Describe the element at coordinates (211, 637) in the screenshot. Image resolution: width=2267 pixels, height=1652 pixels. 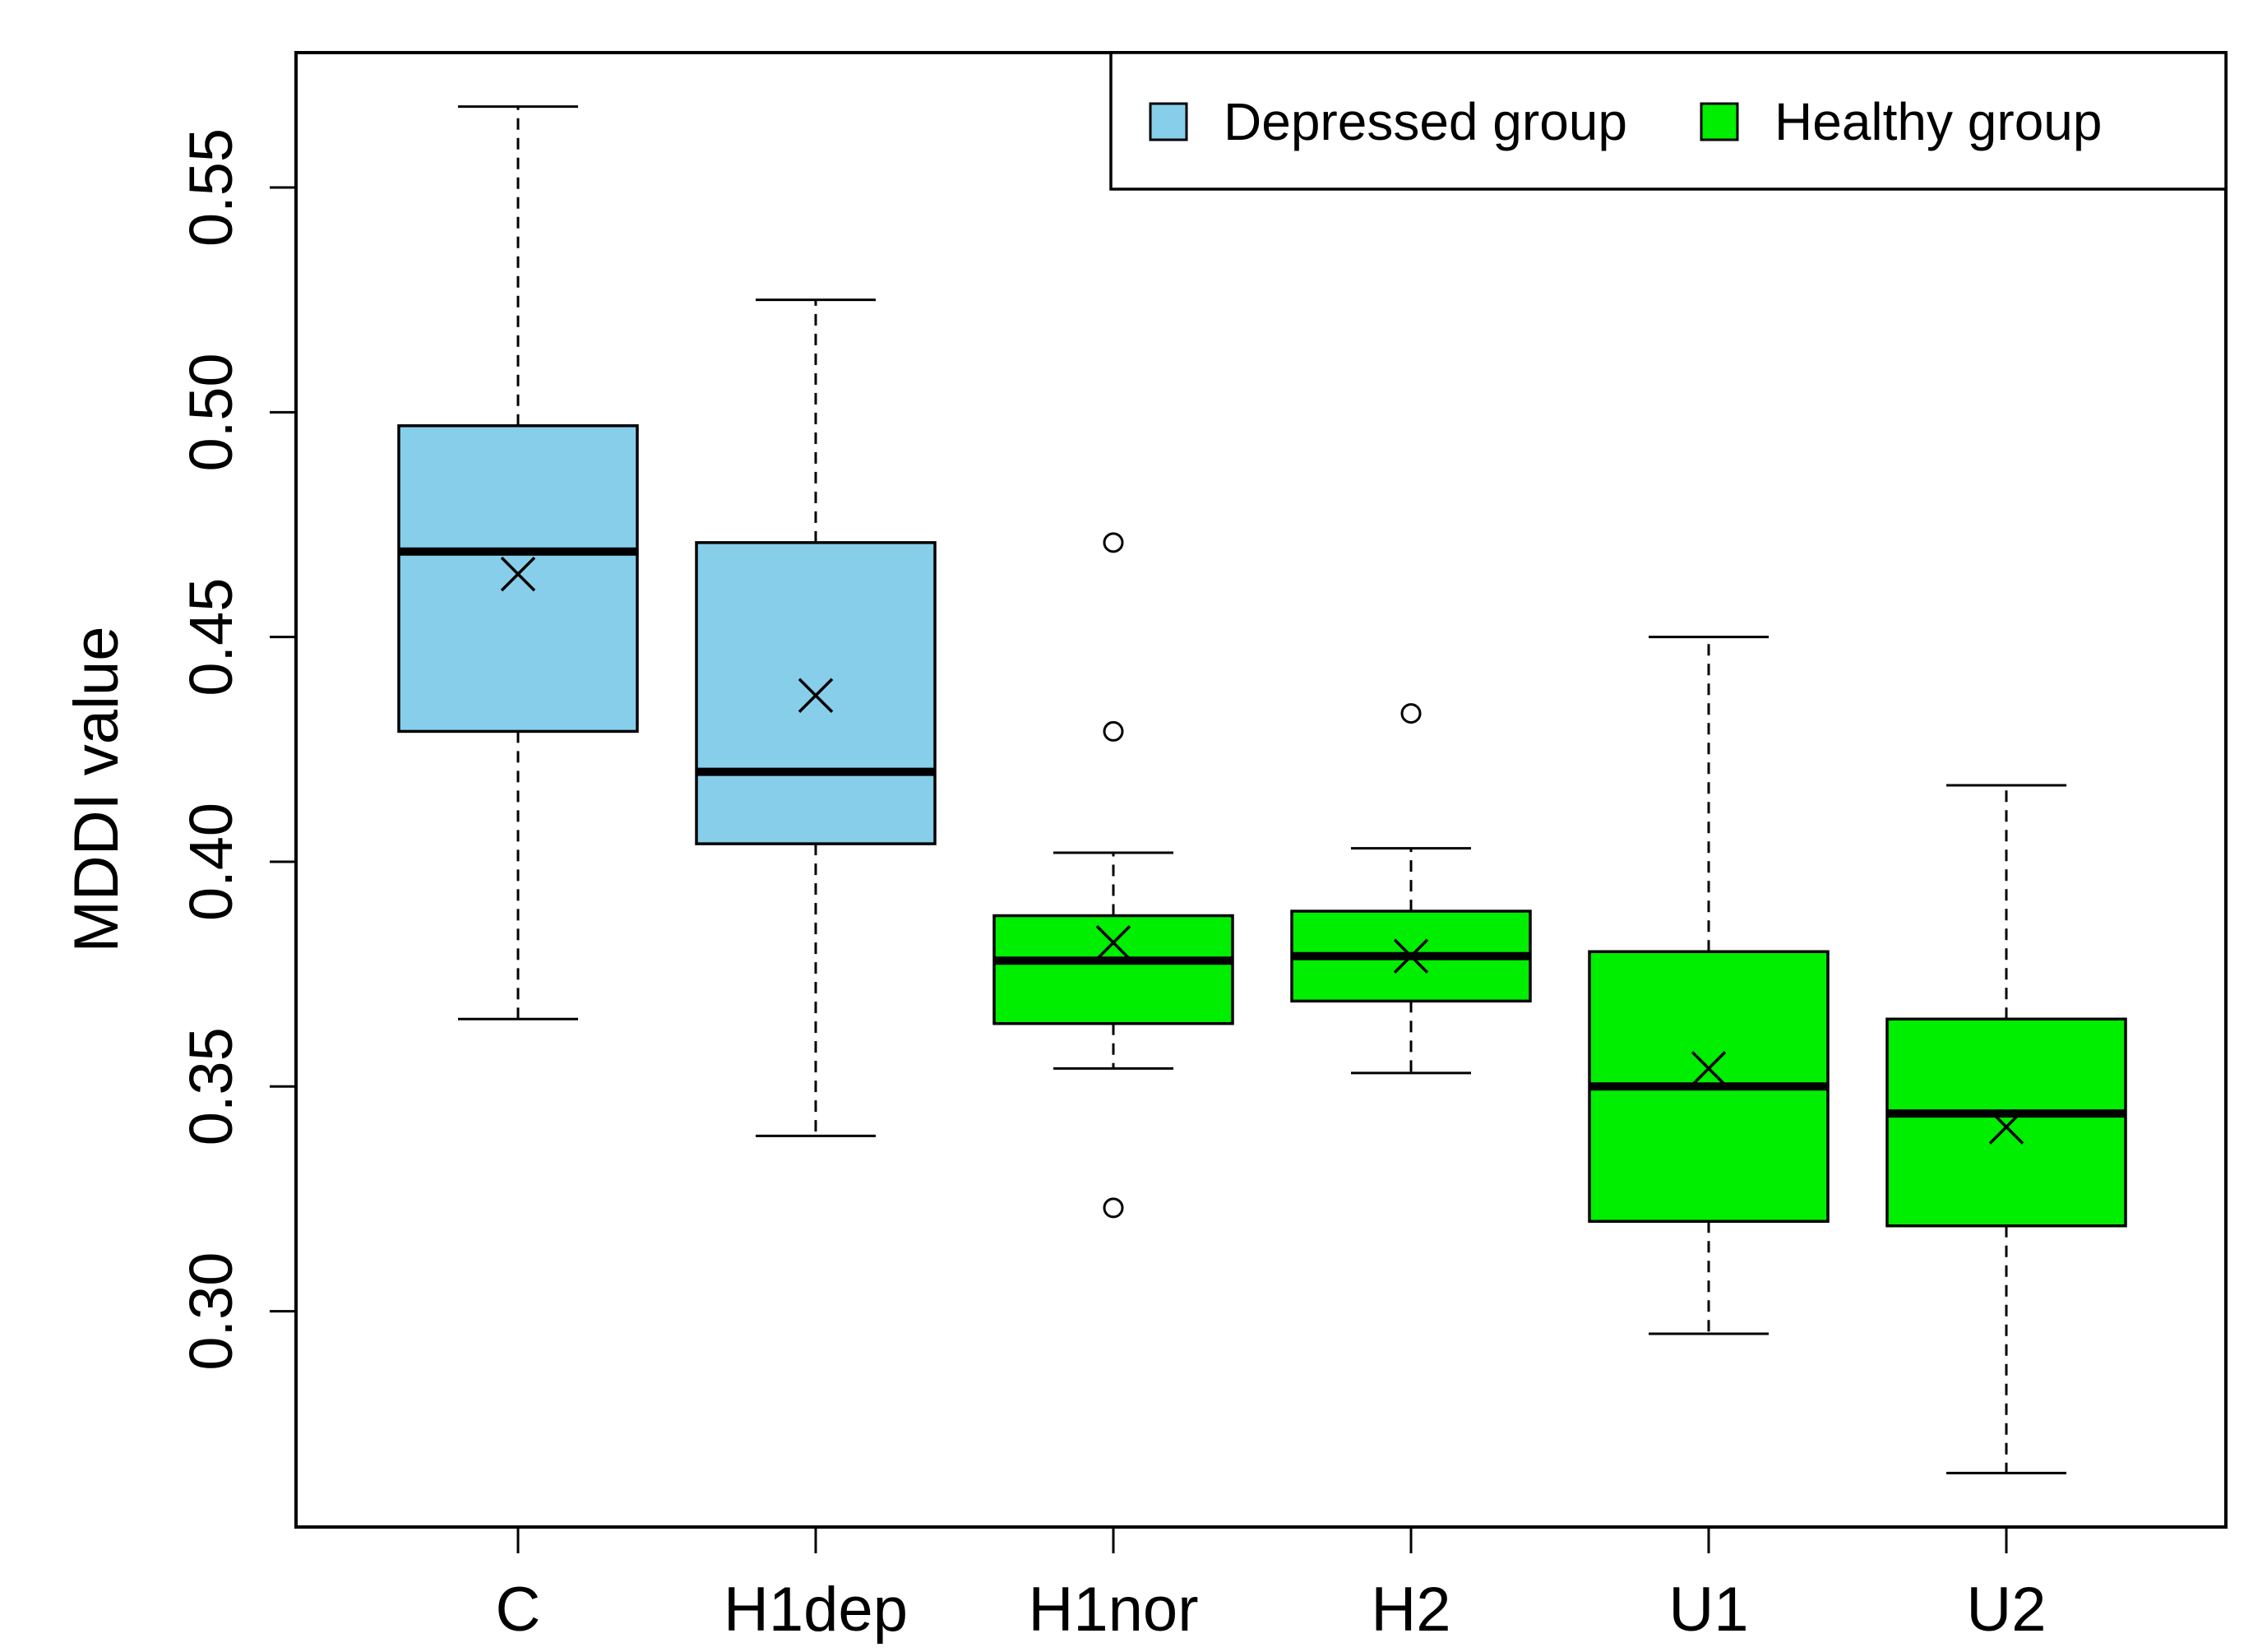
I see `y-tick-label: 0.45` at that location.